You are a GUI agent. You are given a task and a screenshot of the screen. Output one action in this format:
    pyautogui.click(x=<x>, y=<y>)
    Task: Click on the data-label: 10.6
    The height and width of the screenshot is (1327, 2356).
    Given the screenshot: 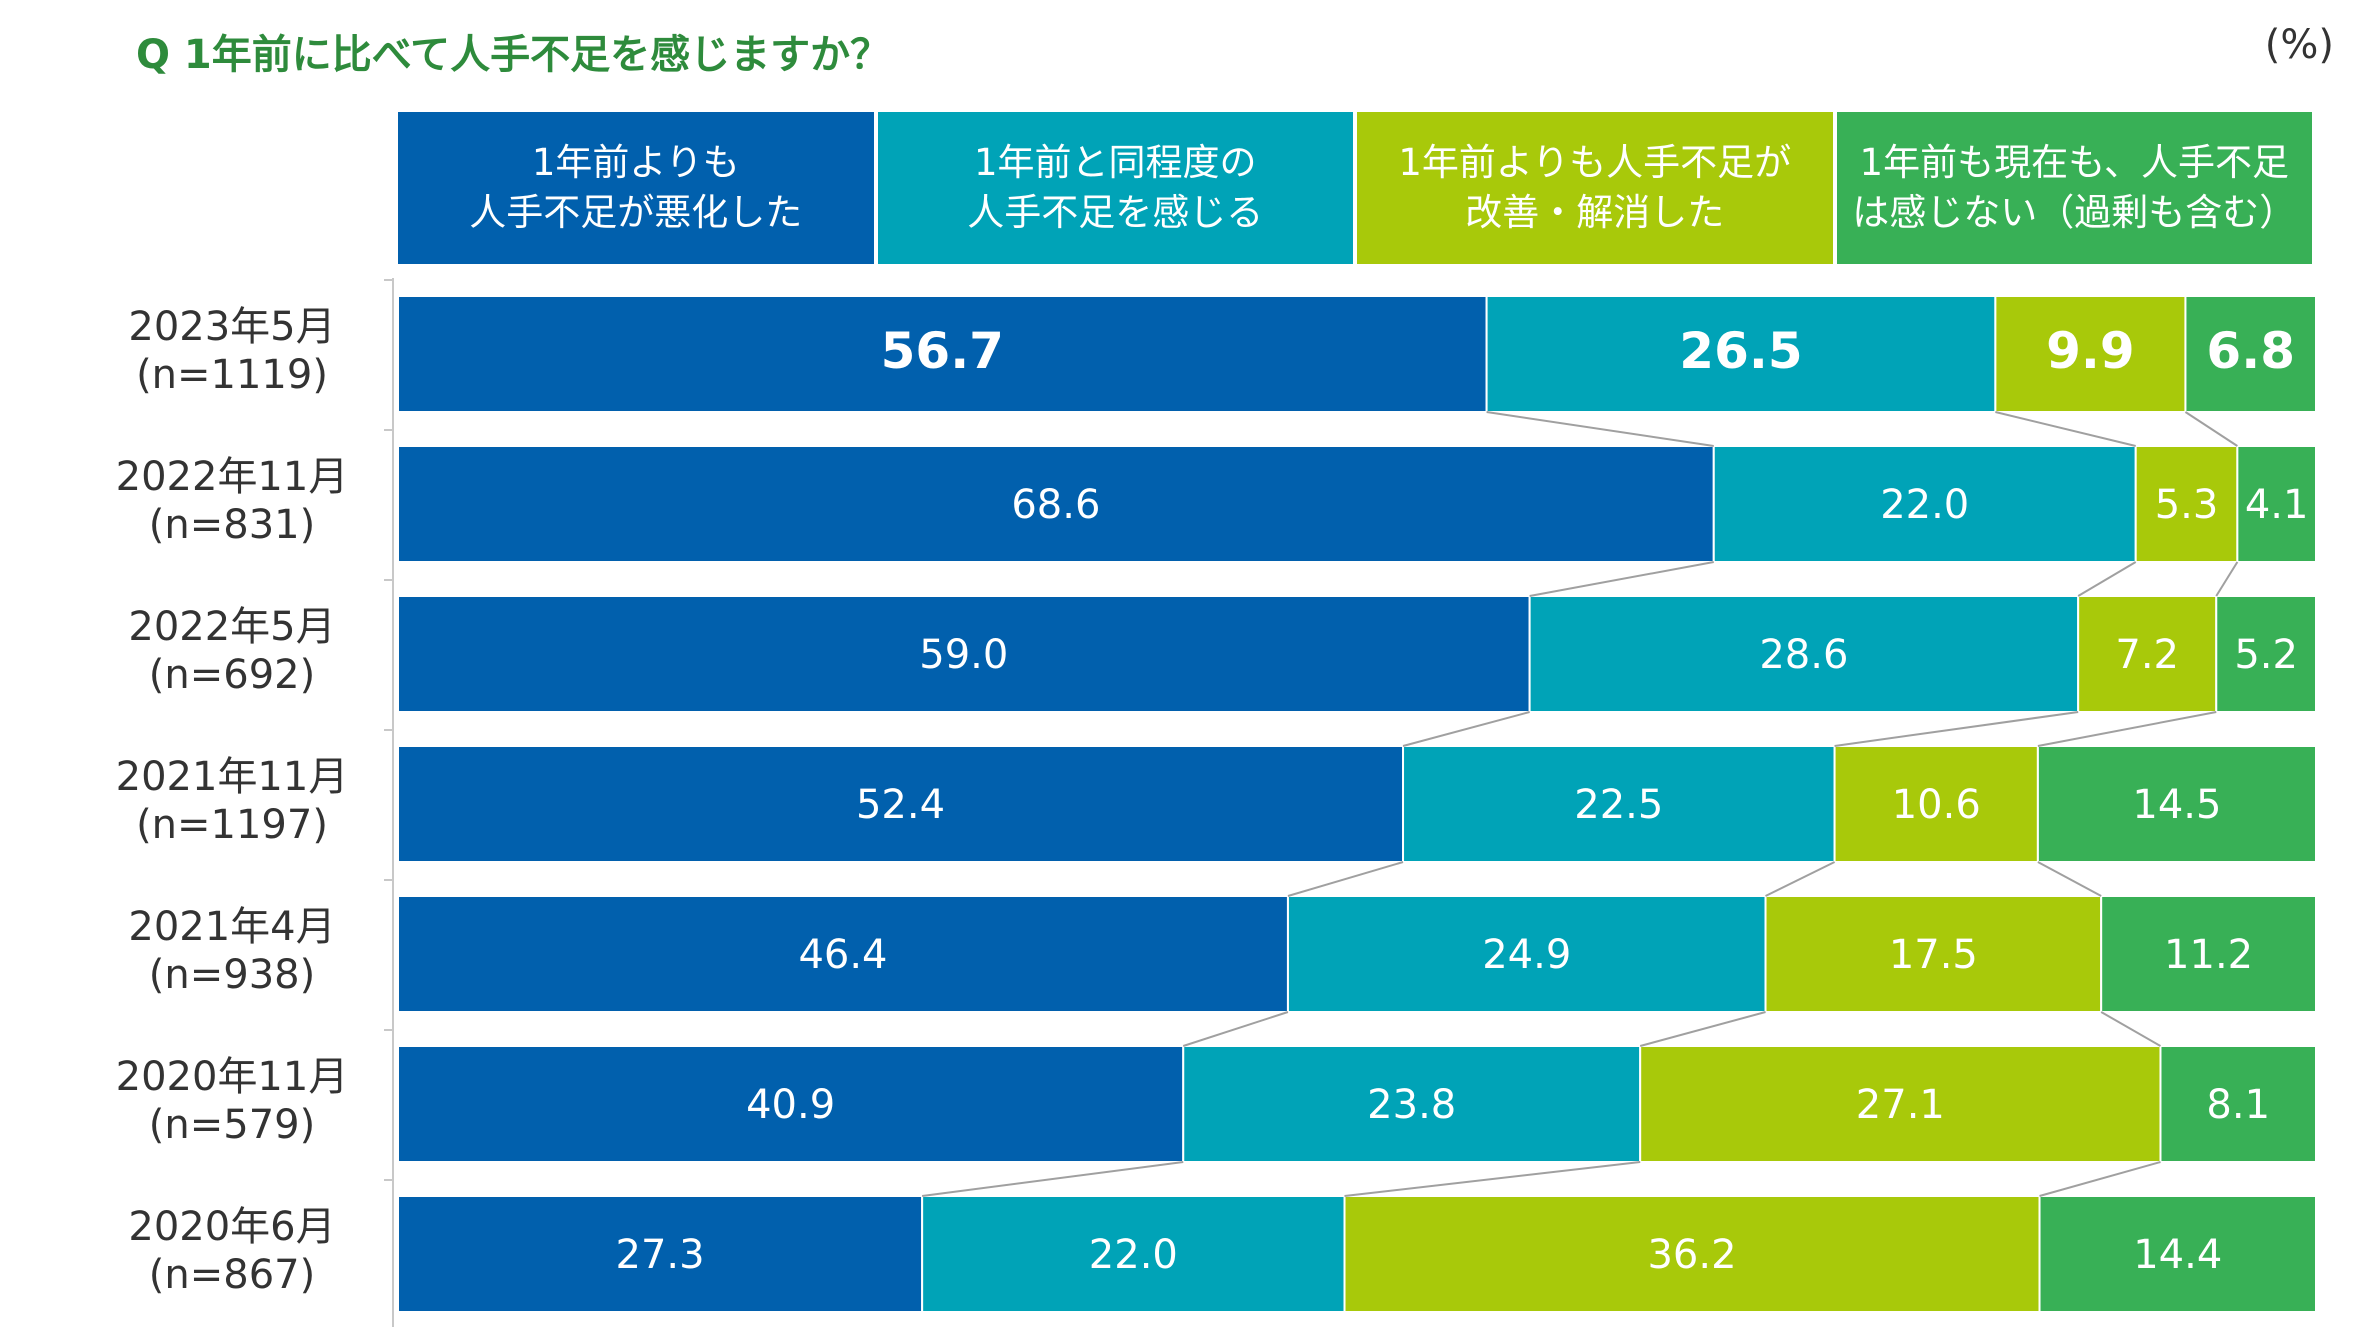 What is the action you would take?
    pyautogui.click(x=1936, y=805)
    